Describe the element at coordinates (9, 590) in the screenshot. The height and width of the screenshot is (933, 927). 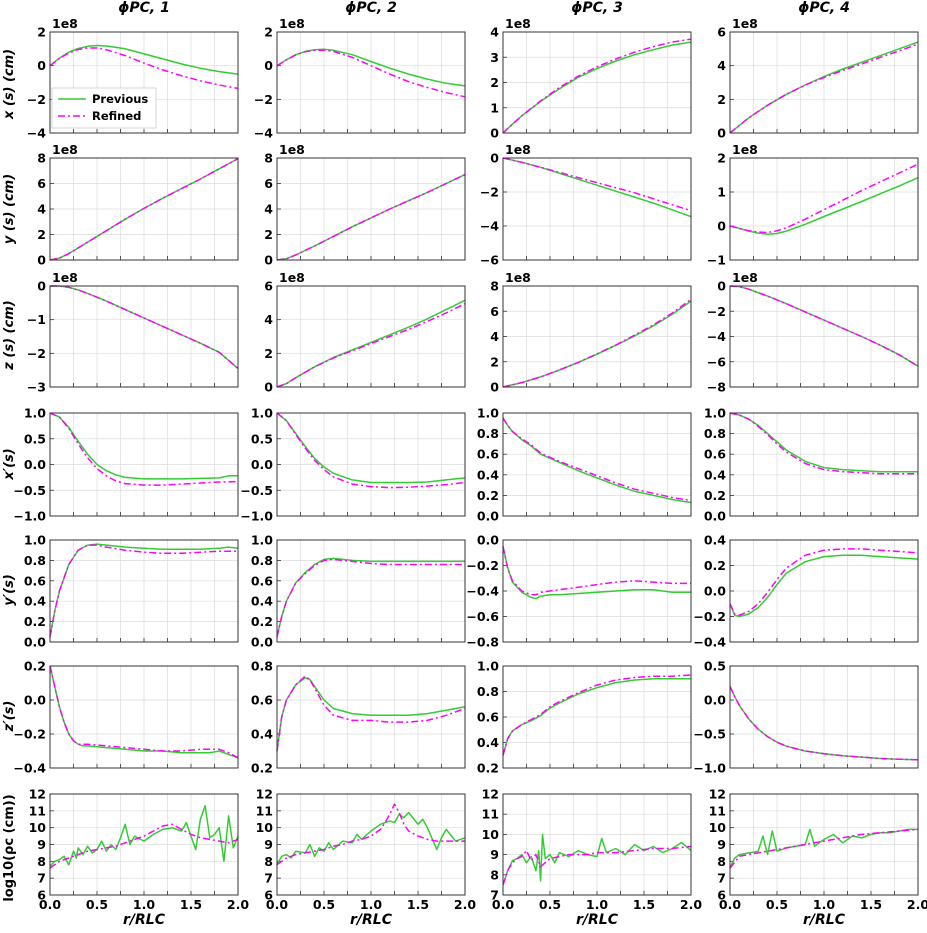
I see `row-ylabel-yprime: y′(s)` at that location.